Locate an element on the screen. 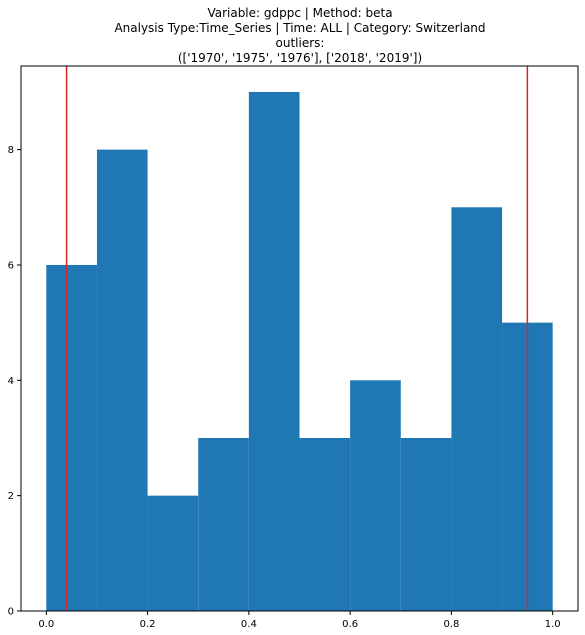  y-tick-label-5: 8 is located at coordinates (11, 150).